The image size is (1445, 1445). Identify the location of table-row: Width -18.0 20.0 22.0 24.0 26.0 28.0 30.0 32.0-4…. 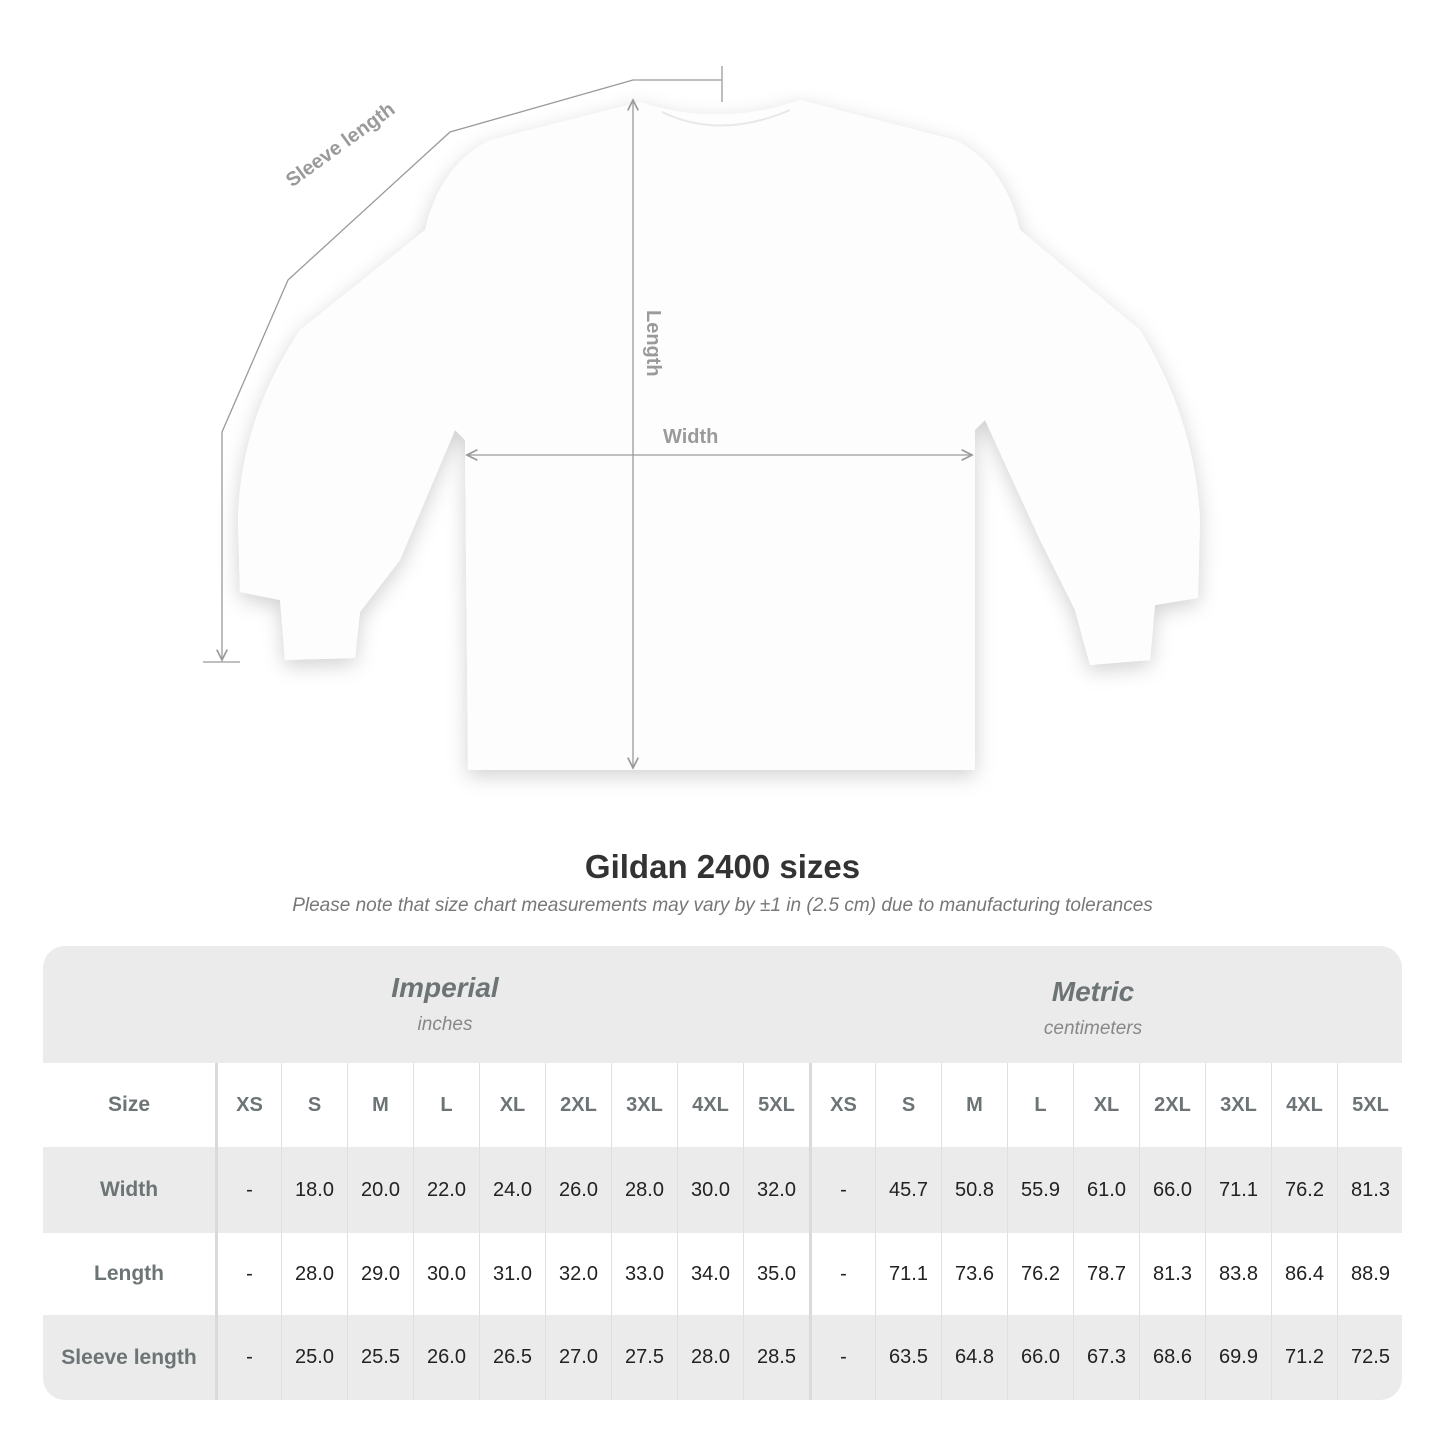
(722, 1190).